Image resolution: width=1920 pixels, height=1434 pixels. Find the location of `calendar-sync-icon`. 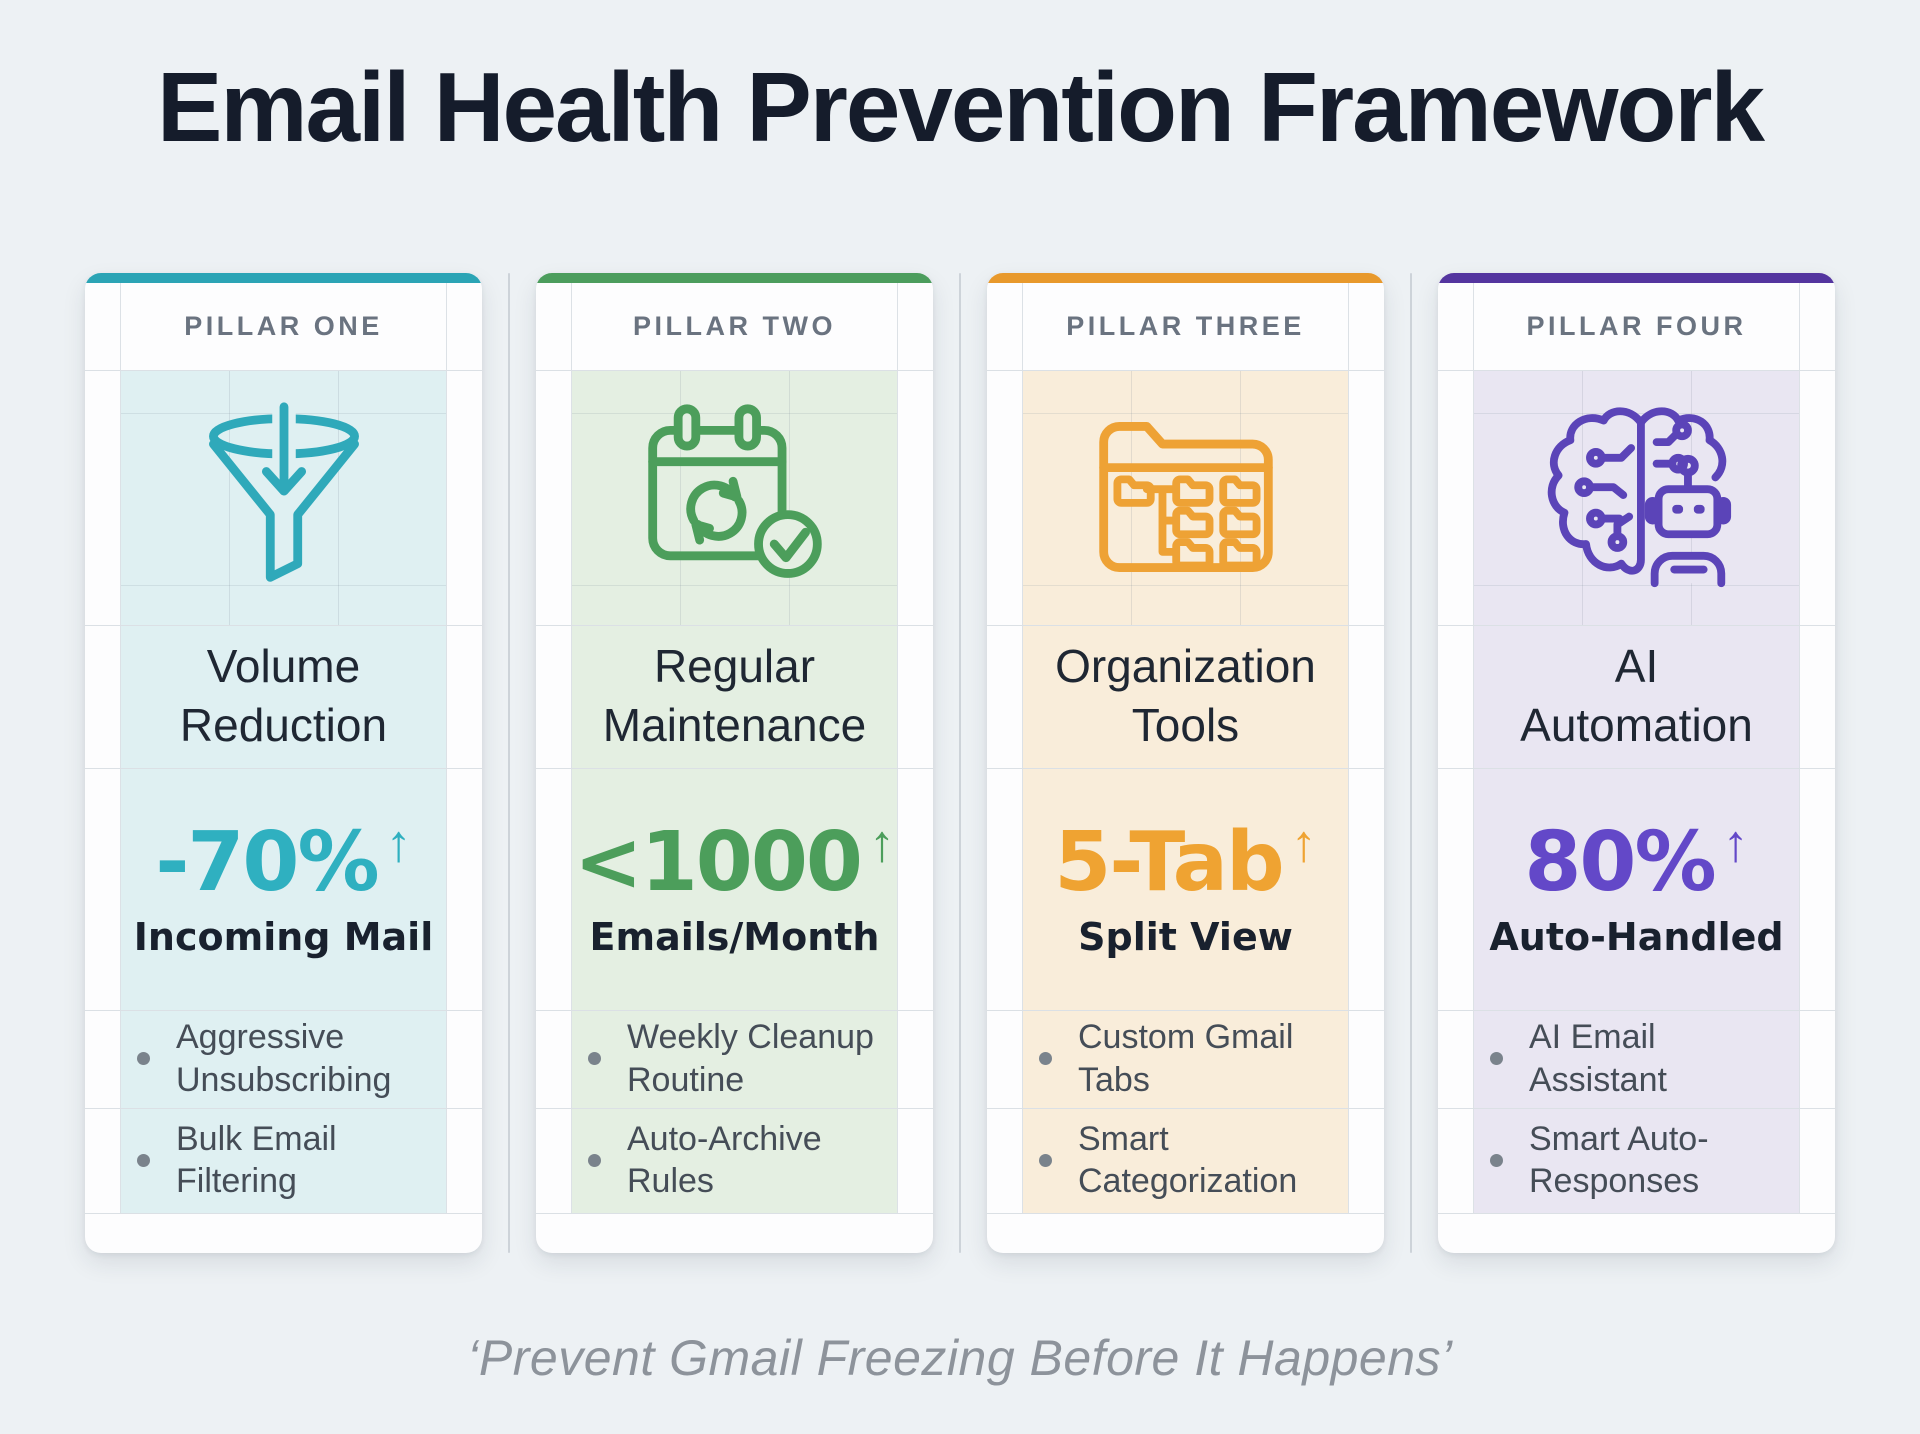

calendar-sync-icon is located at coordinates (734, 491).